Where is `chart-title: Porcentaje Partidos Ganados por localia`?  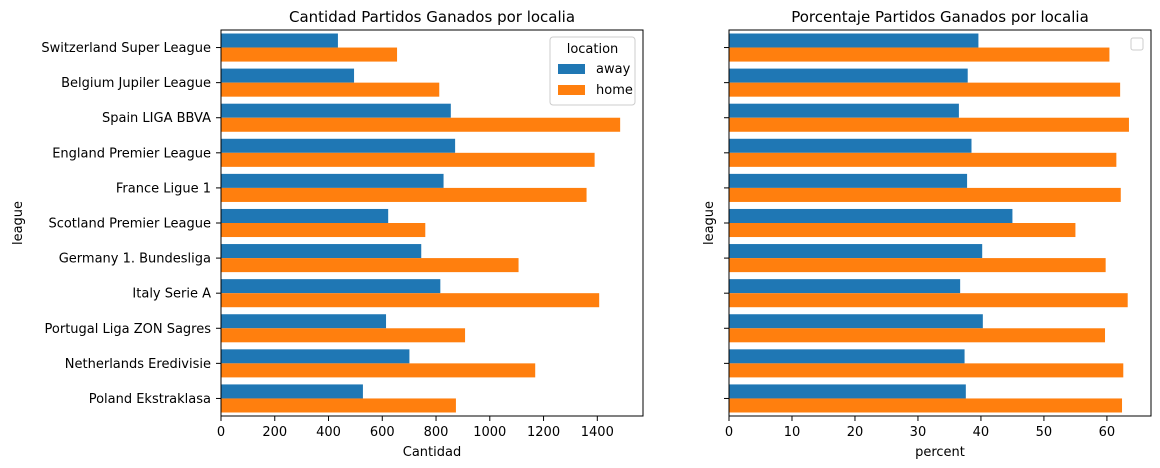
chart-title: Porcentaje Partidos Ganados por localia is located at coordinates (940, 17).